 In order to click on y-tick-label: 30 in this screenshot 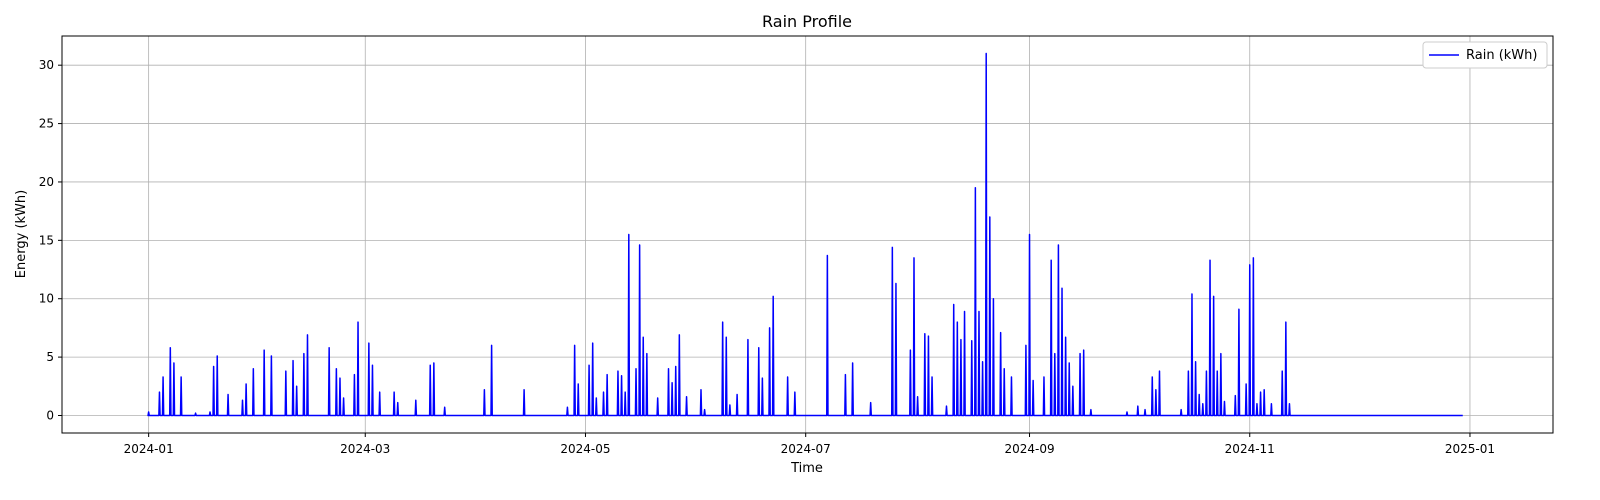, I will do `click(46, 65)`.